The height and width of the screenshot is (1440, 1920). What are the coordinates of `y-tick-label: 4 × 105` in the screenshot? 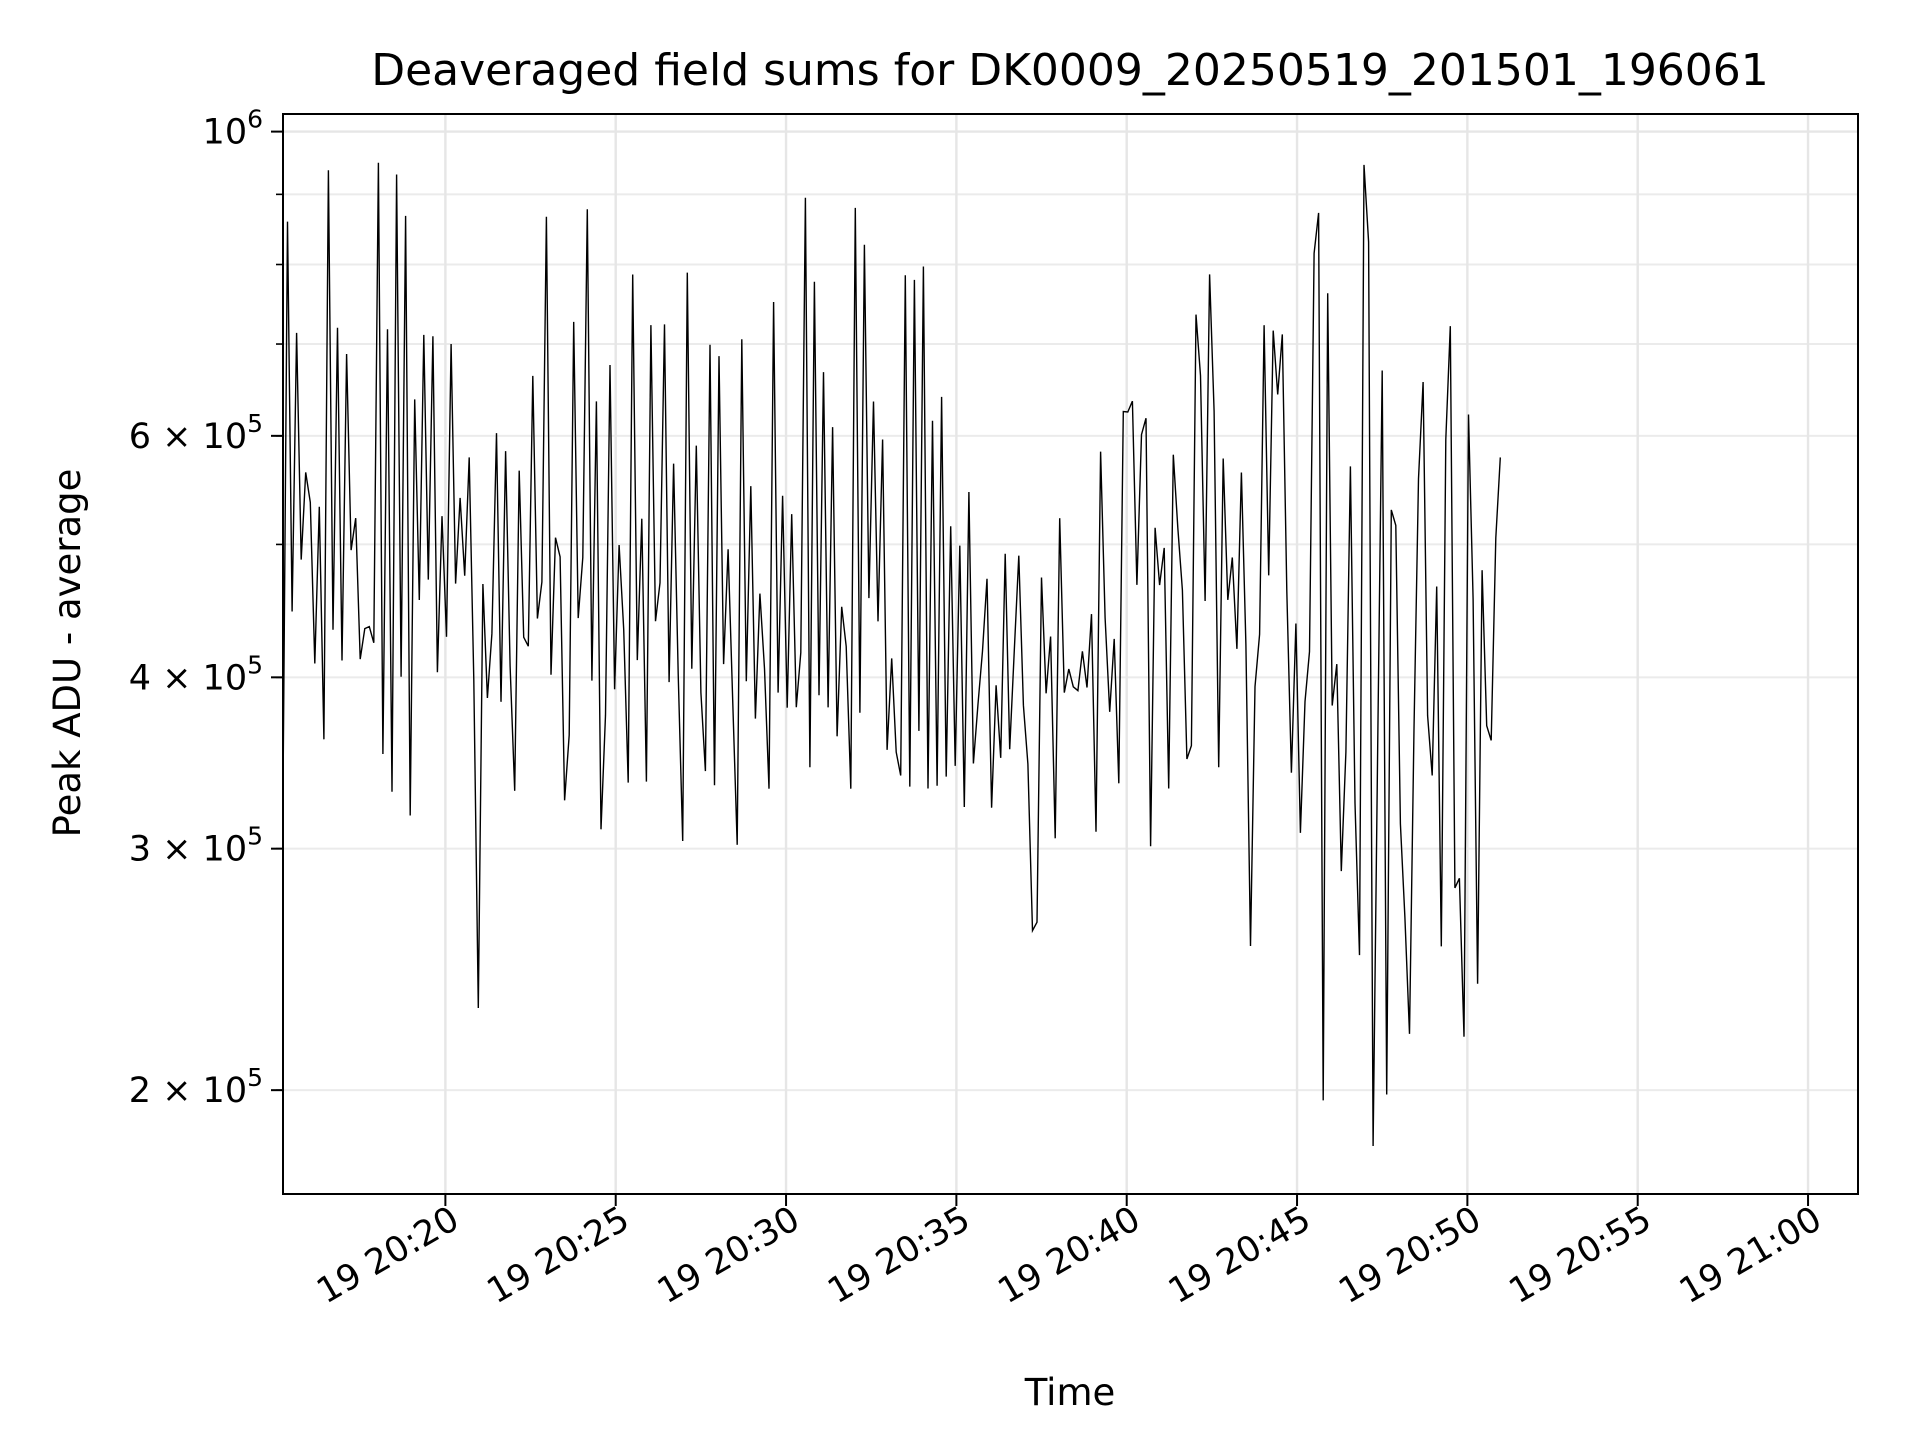 It's located at (196, 674).